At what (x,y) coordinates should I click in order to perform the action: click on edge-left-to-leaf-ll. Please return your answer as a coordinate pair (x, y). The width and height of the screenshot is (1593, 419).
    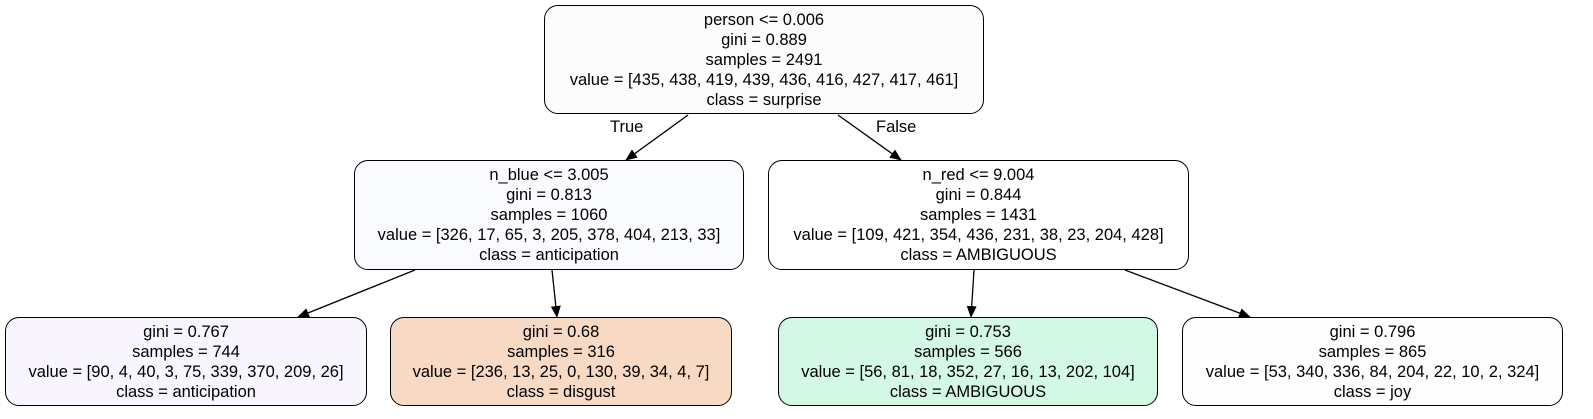
    Looking at the image, I should click on (356, 293).